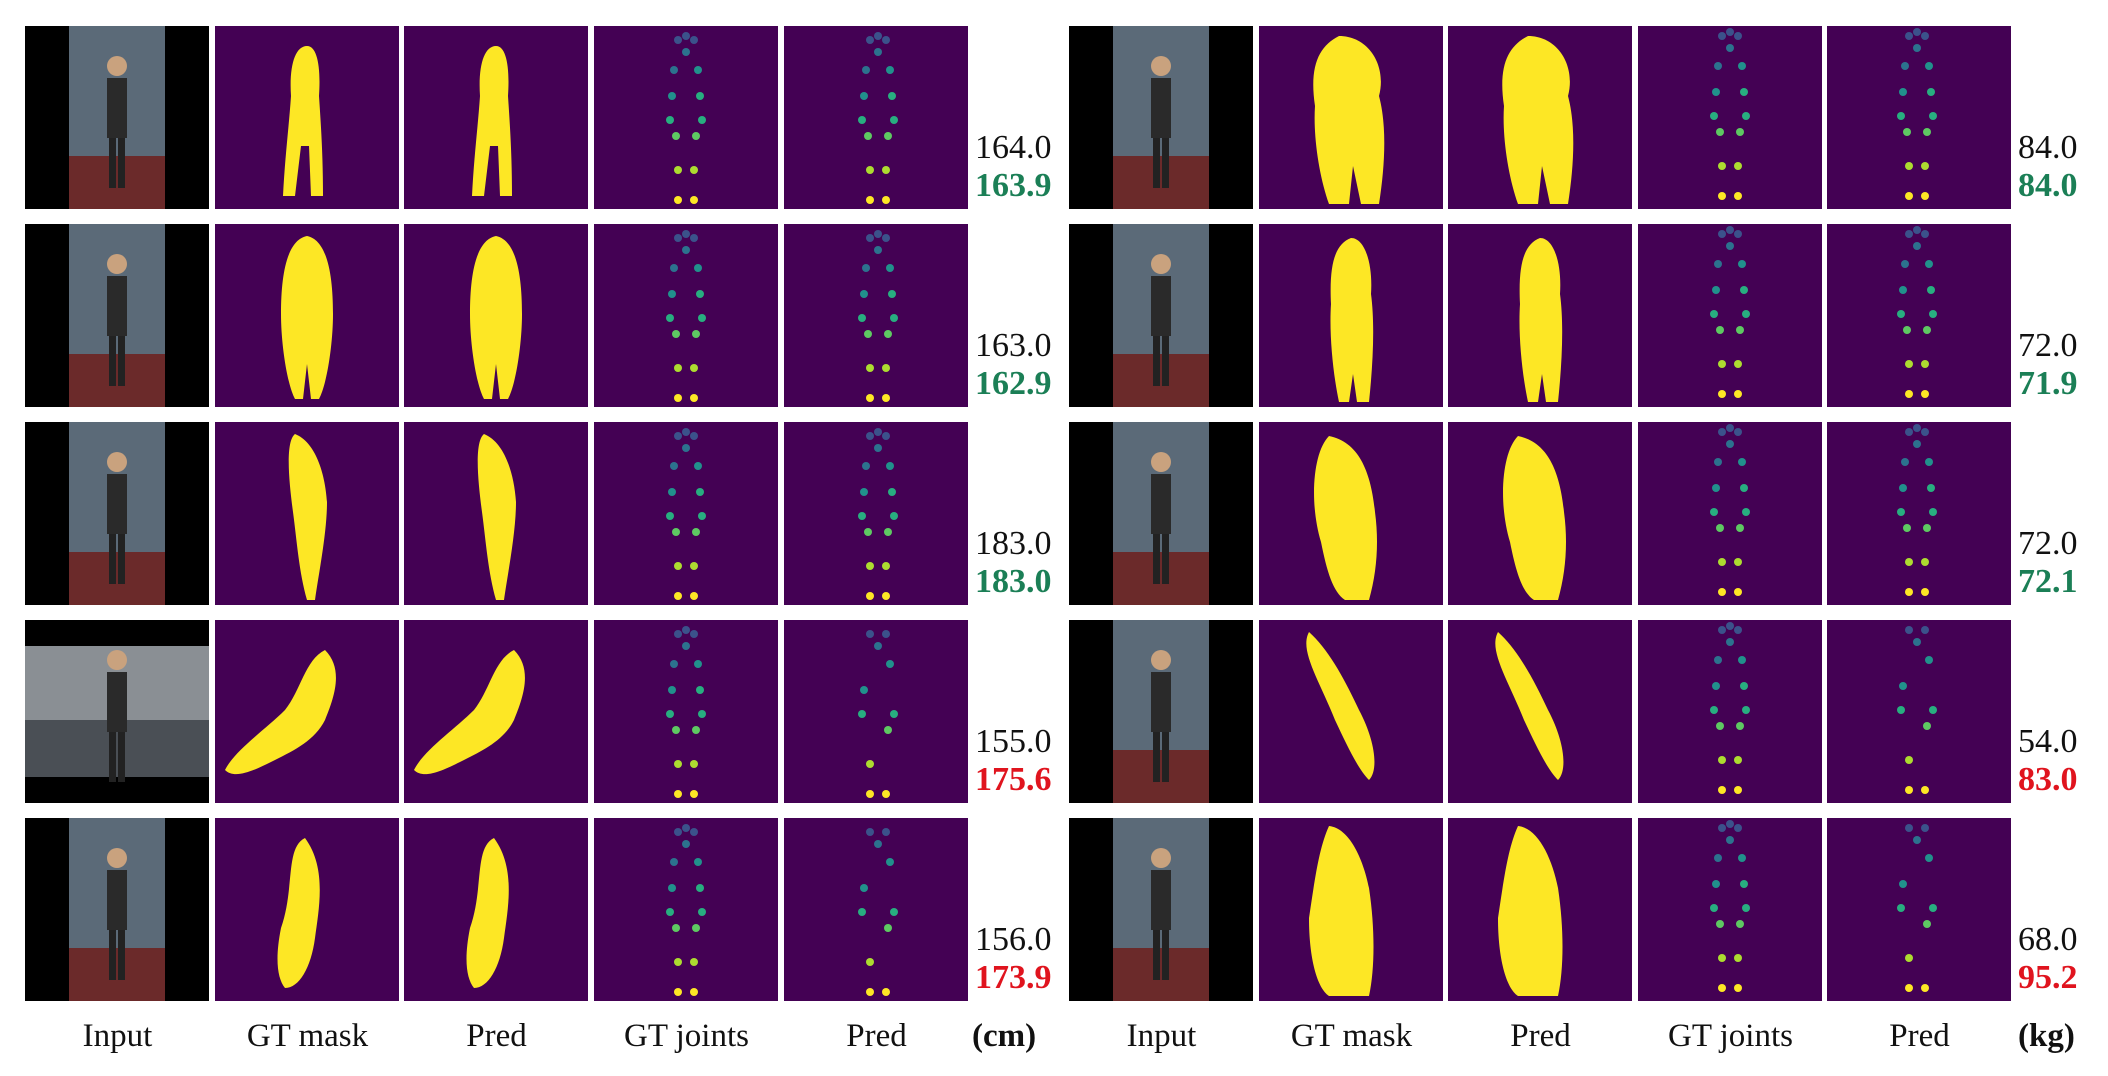 The height and width of the screenshot is (1076, 2108). What do you see at coordinates (2048, 939) in the screenshot?
I see `weight-gt-value-row-5: 68.0` at bounding box center [2048, 939].